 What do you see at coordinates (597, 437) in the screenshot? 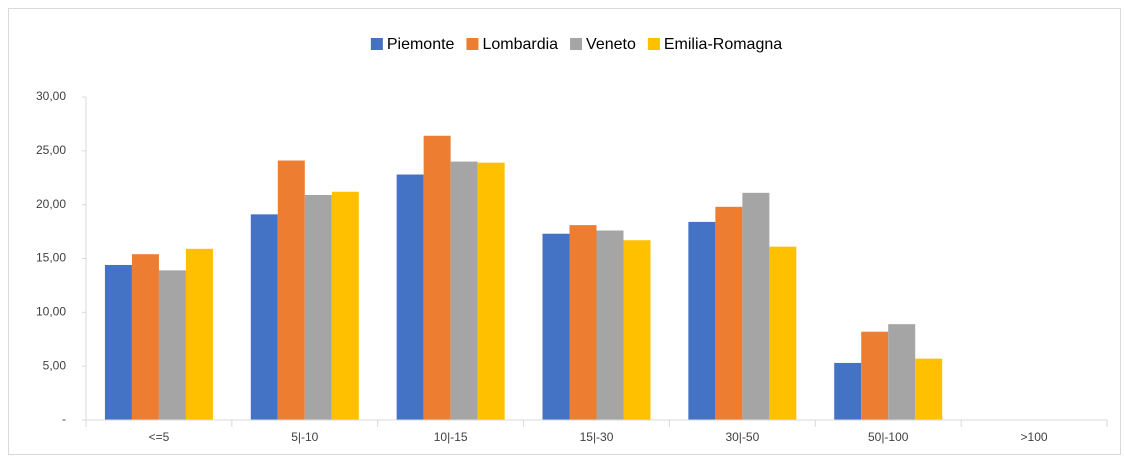
I see `x-tick-label: 15|-30` at bounding box center [597, 437].